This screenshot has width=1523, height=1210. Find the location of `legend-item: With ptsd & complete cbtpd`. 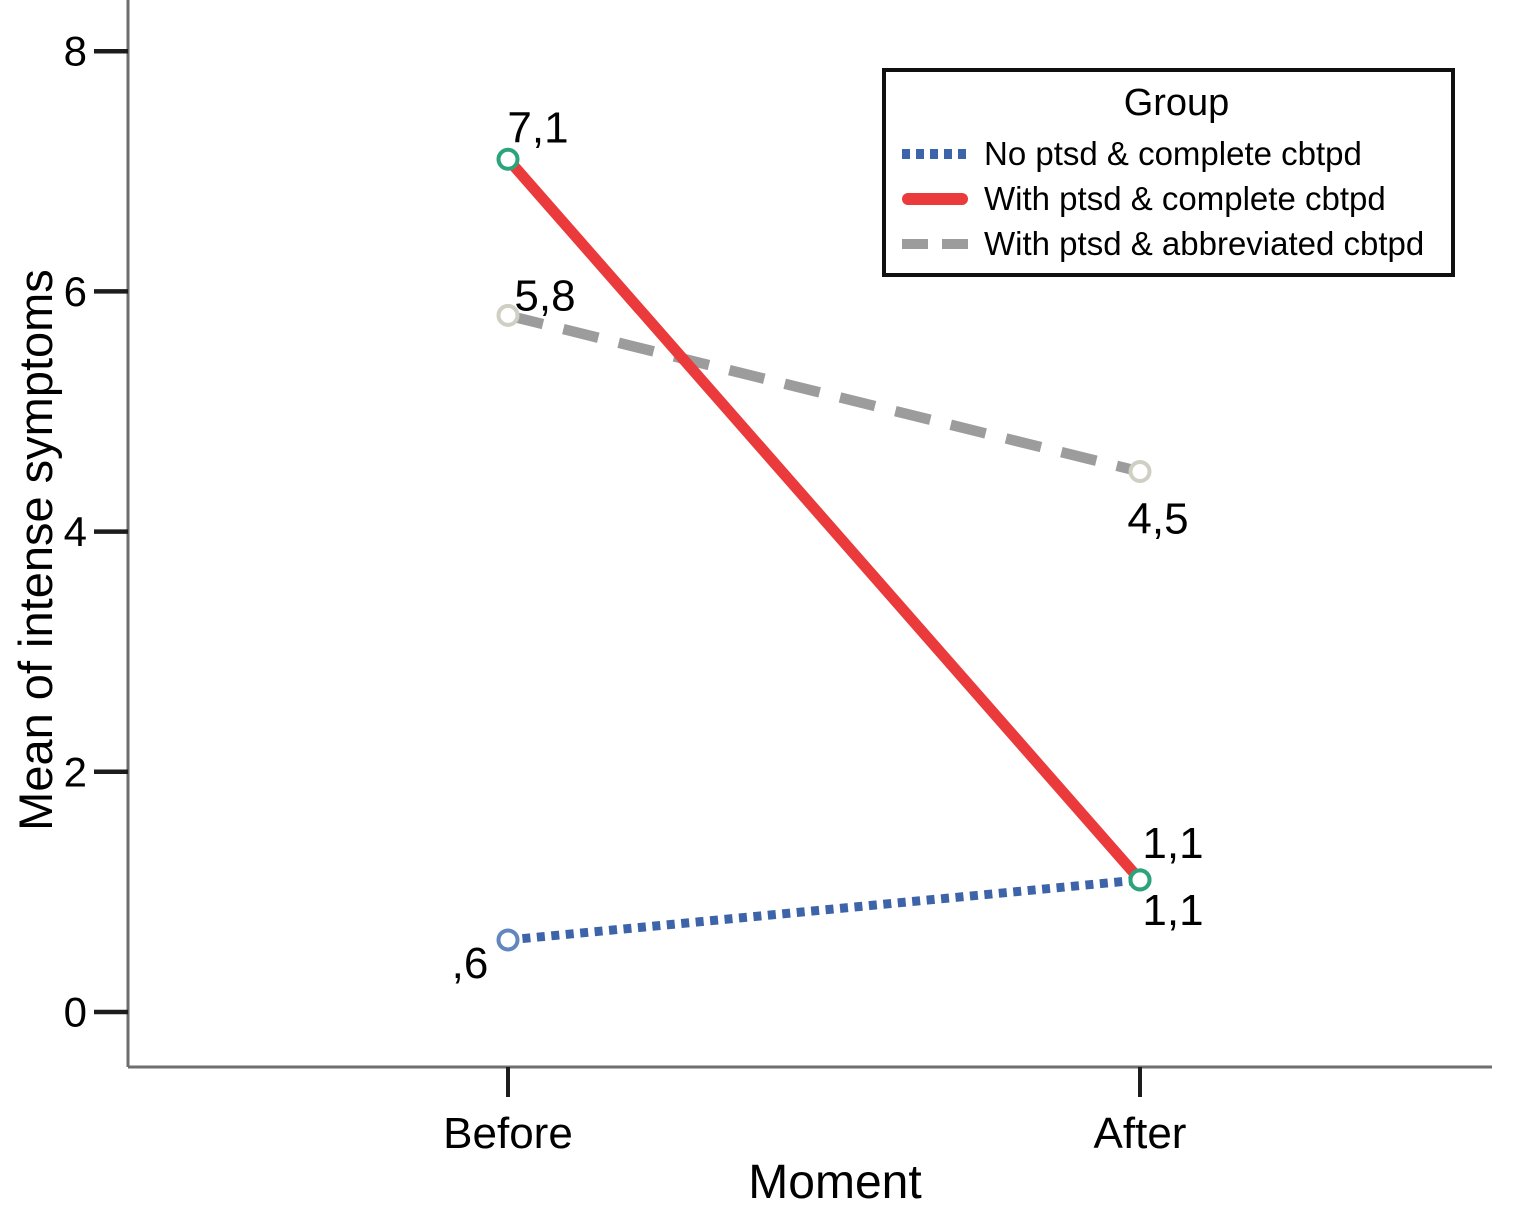

legend-item: With ptsd & complete cbtpd is located at coordinates (1176, 198).